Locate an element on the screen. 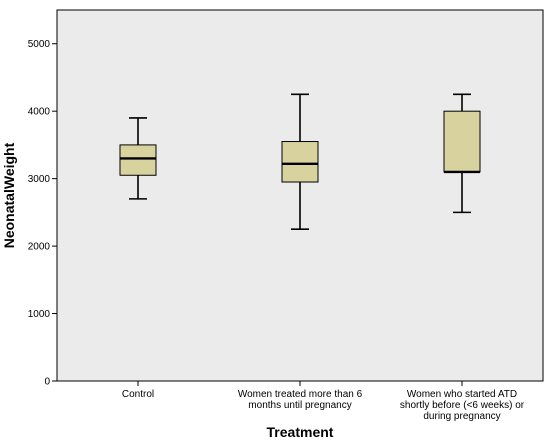  x-tick-label-line: Women who started ATD is located at coordinates (462, 394).